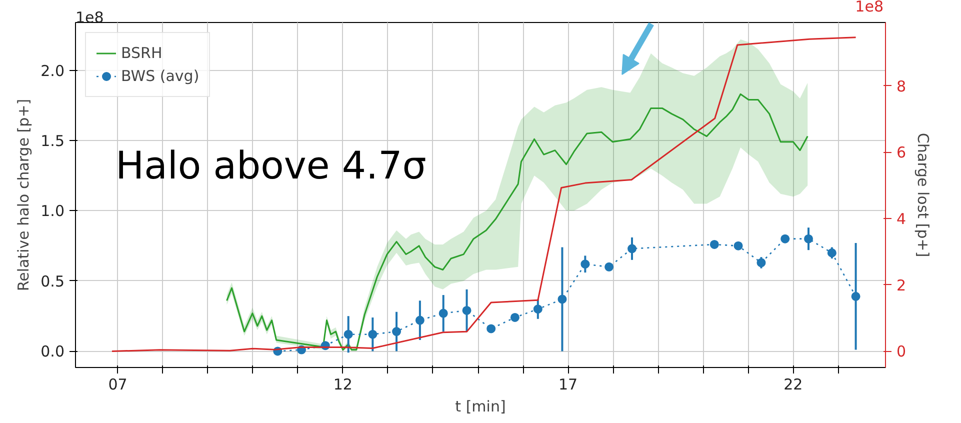 The height and width of the screenshot is (423, 961). What do you see at coordinates (52, 71) in the screenshot?
I see `y-tick-label: 2.0` at bounding box center [52, 71].